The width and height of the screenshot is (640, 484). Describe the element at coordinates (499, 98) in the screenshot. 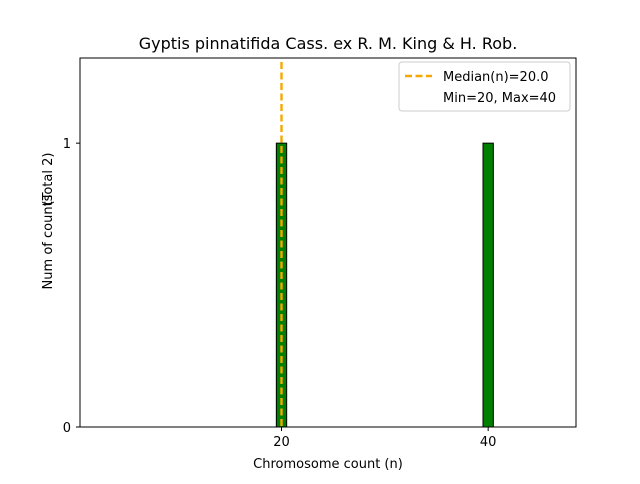

I see `legend-range-label: Min=20, Max=40` at that location.